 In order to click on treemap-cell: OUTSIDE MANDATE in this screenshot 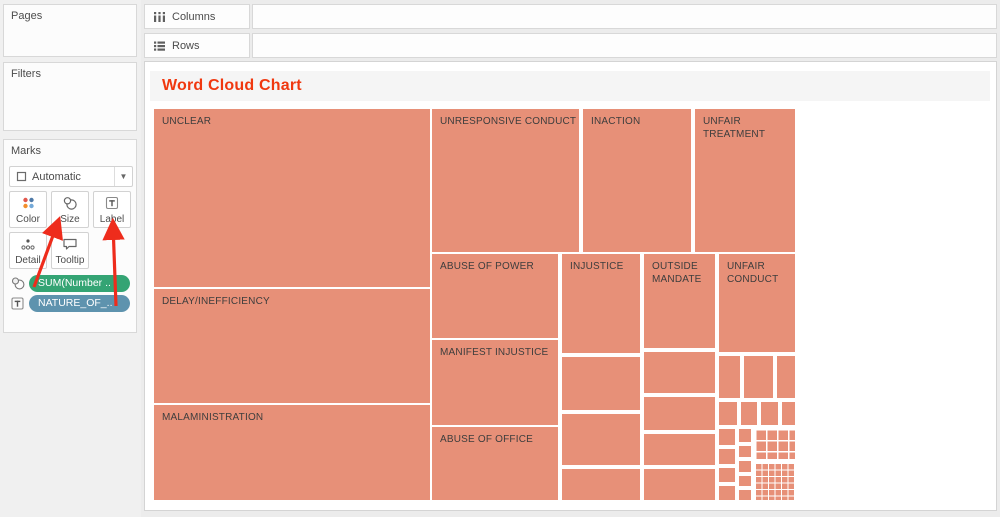, I will do `click(679, 301)`.